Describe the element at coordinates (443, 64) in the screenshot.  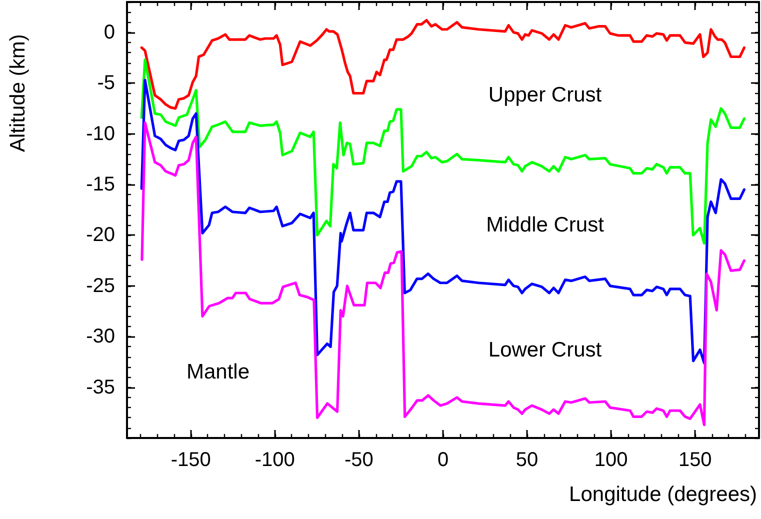
I see `line-series` at that location.